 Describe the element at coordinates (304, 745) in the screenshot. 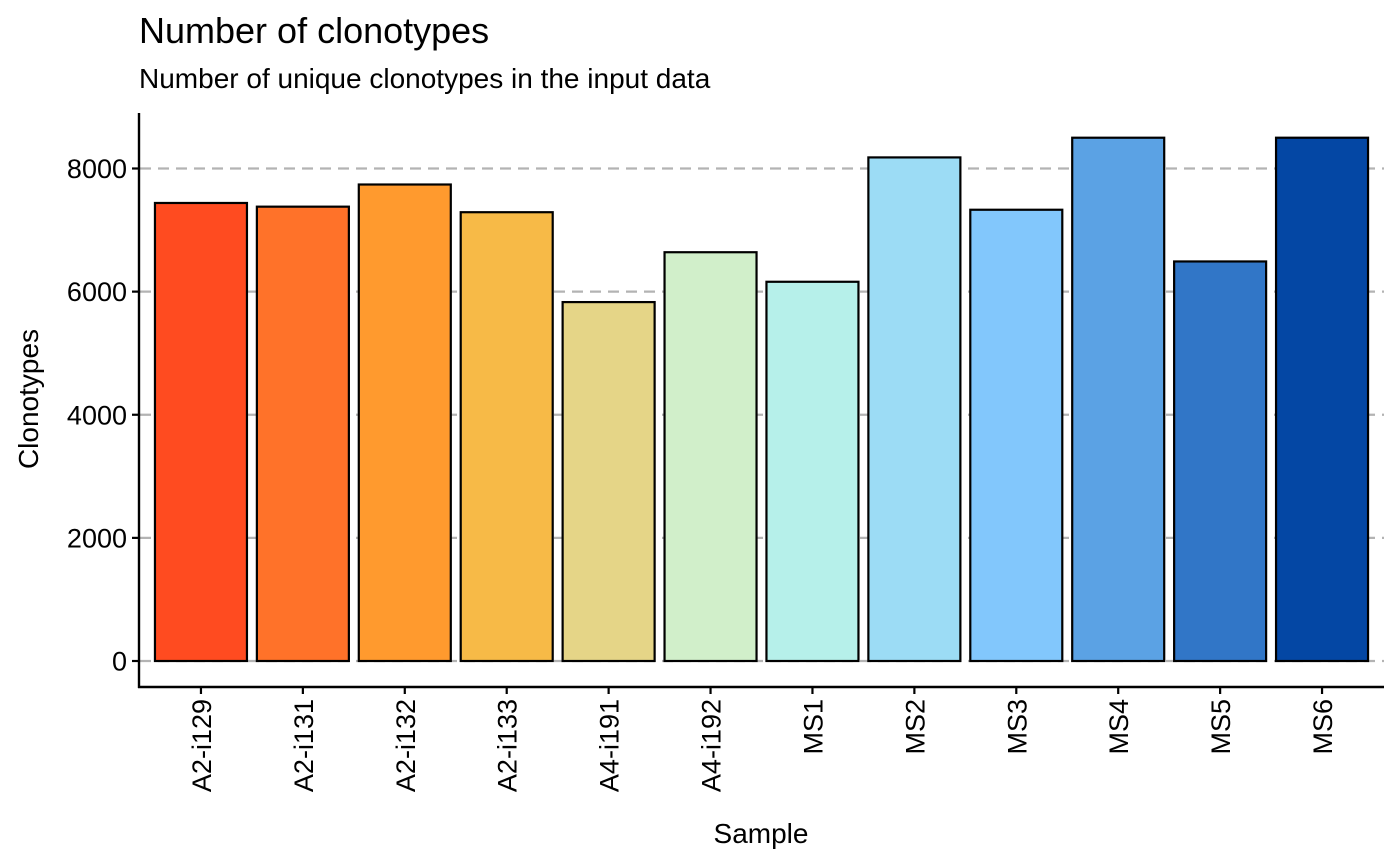

I see `x-tick-label: A2-i131` at that location.